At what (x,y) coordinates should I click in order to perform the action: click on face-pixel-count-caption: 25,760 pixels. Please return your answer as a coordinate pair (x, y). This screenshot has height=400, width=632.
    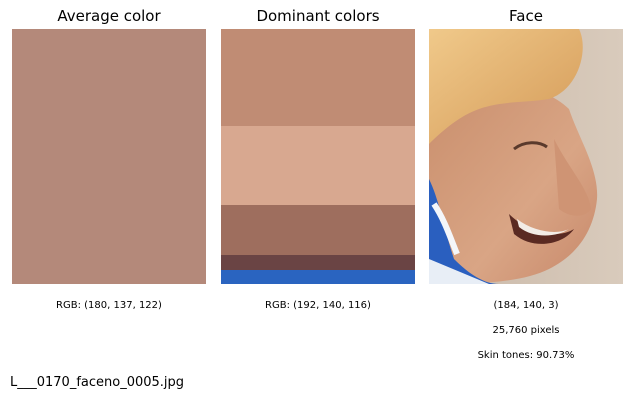
    Looking at the image, I should click on (526, 330).